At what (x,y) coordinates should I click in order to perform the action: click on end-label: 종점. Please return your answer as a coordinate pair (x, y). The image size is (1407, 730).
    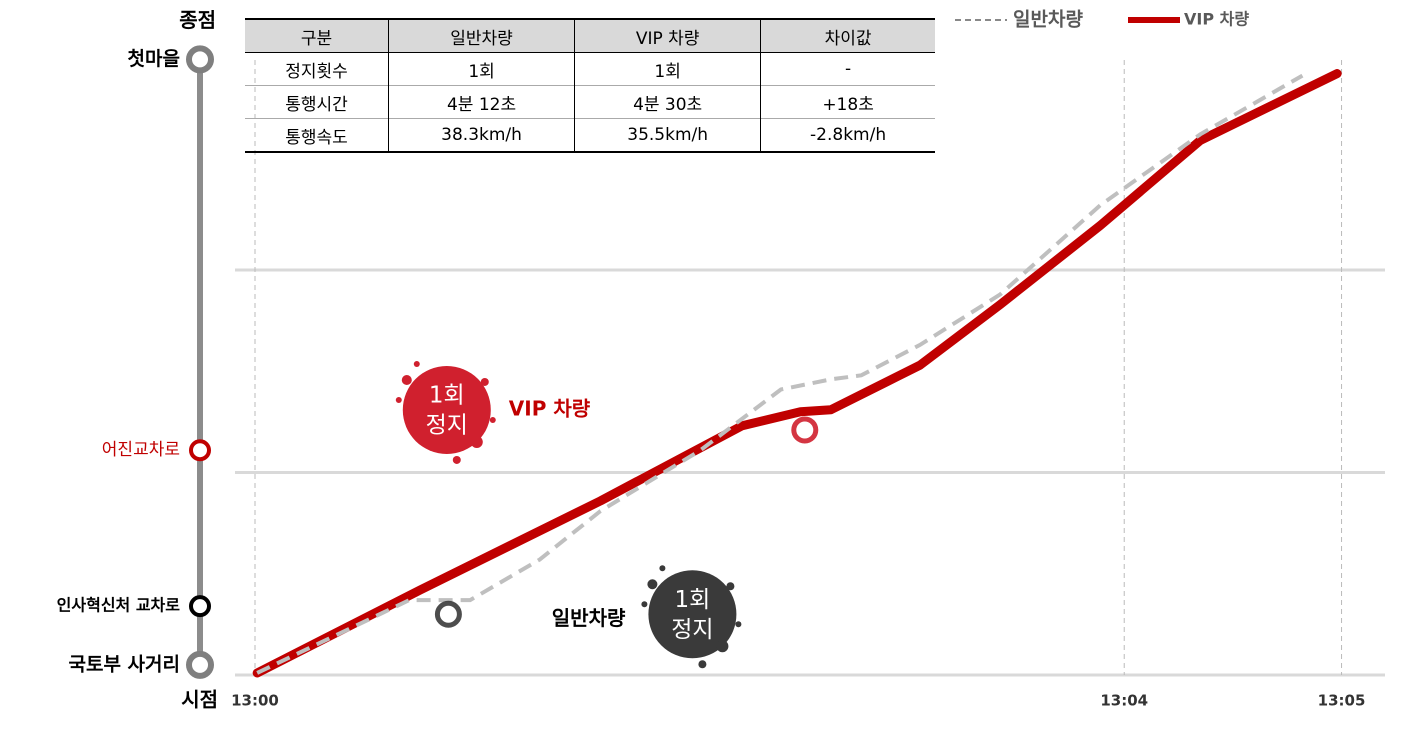
    Looking at the image, I should click on (197, 20).